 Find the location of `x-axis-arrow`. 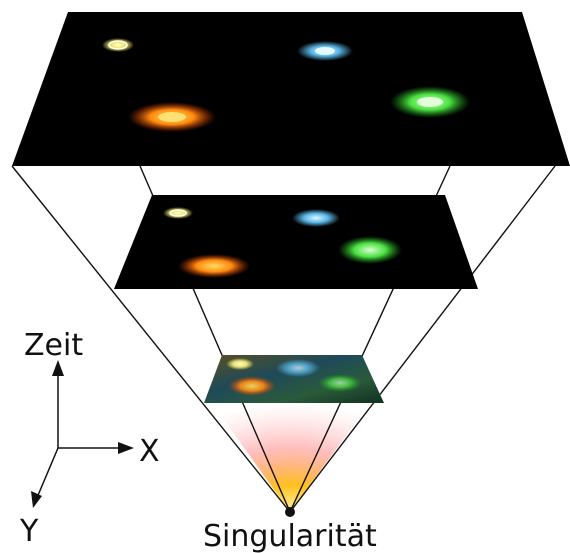

x-axis-arrow is located at coordinates (126, 448).